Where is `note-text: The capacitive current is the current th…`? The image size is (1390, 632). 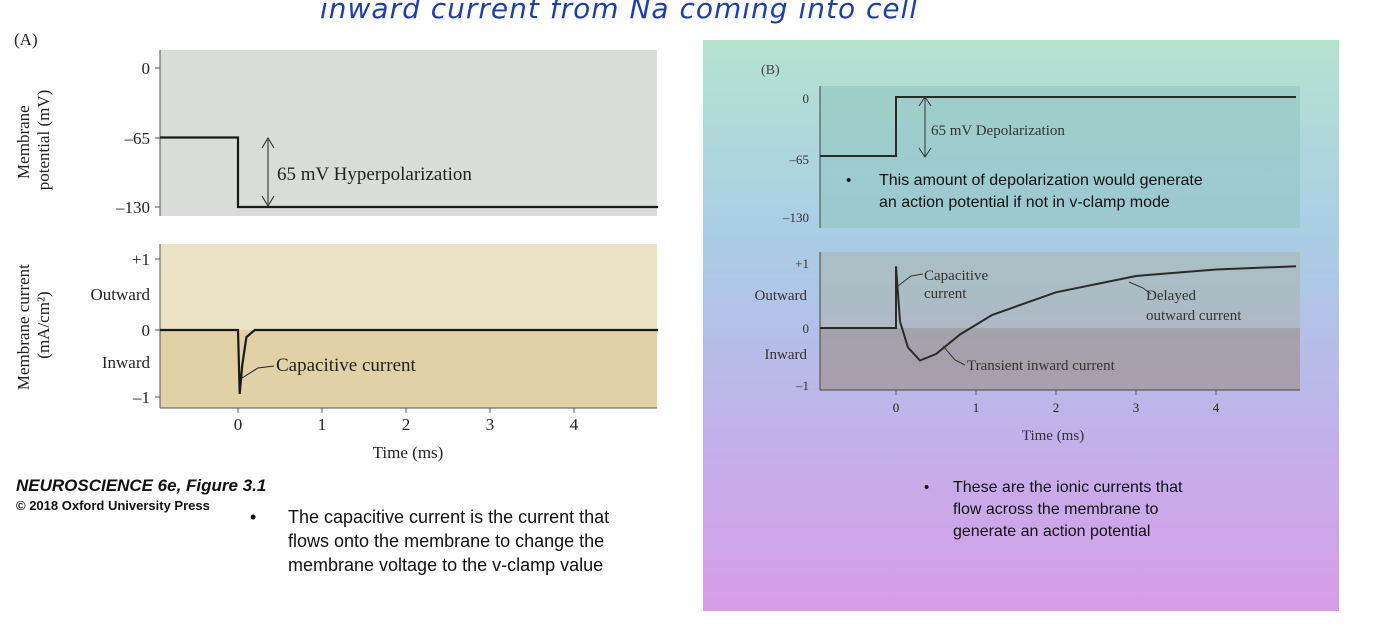
note-text: The capacitive current is the current th… is located at coordinates (449, 541).